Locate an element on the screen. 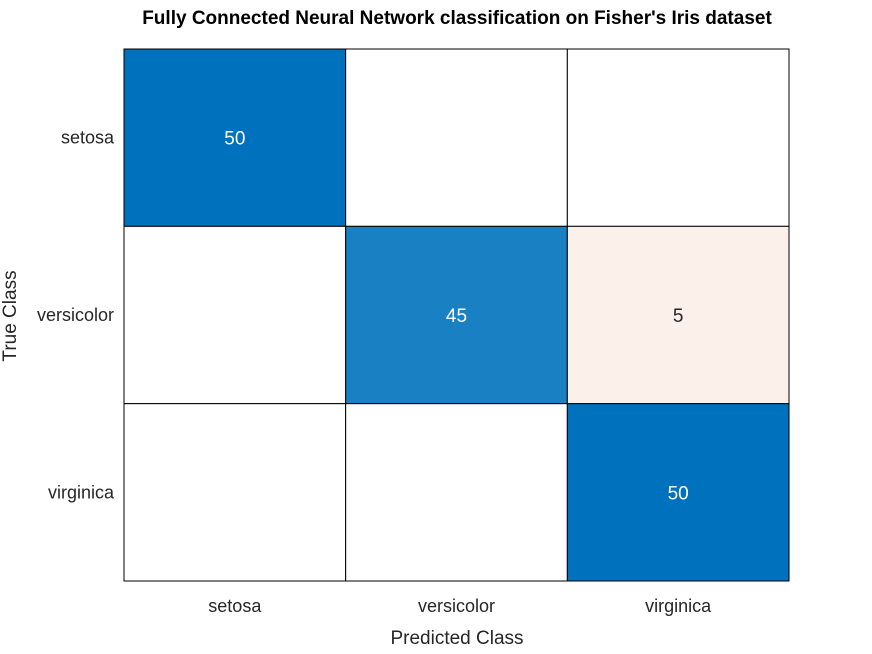 This screenshot has width=872, height=654. y-tick-label-versicolor: versicolor is located at coordinates (75, 315).